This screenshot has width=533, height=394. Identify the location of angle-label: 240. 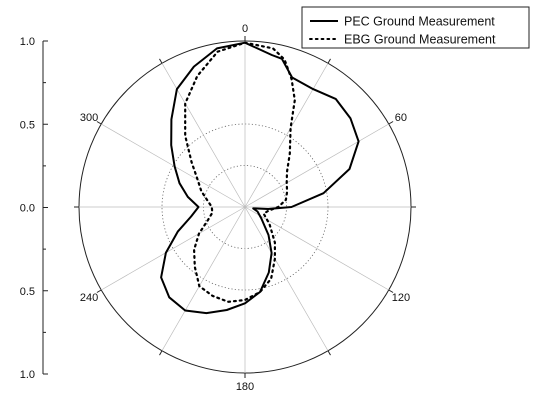
(89, 298).